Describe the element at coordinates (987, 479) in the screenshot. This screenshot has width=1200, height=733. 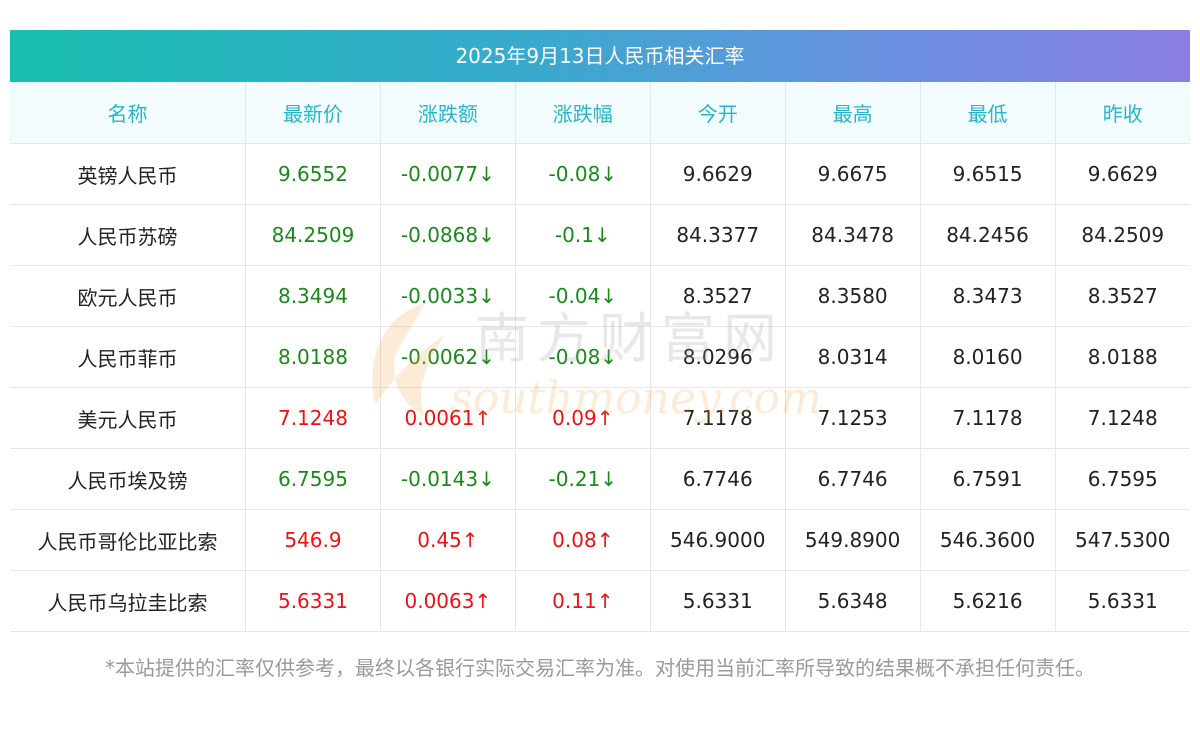
I see `low-price: 6.7591` at that location.